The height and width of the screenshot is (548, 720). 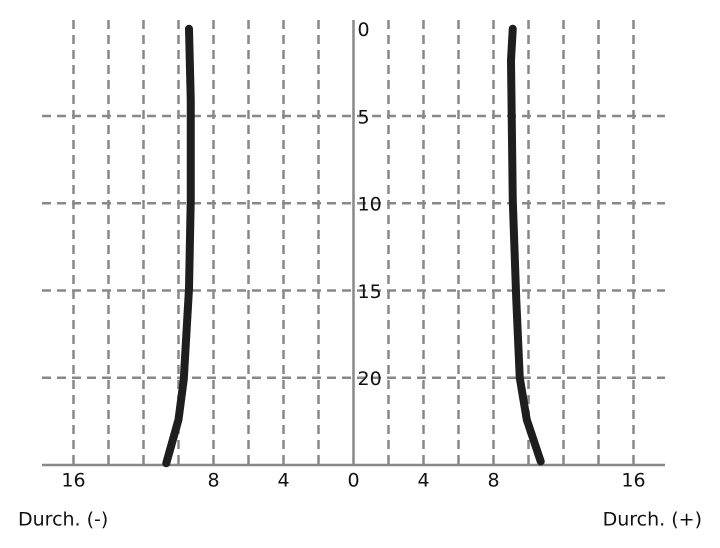 What do you see at coordinates (353, 481) in the screenshot?
I see `x-tick-label: 0` at bounding box center [353, 481].